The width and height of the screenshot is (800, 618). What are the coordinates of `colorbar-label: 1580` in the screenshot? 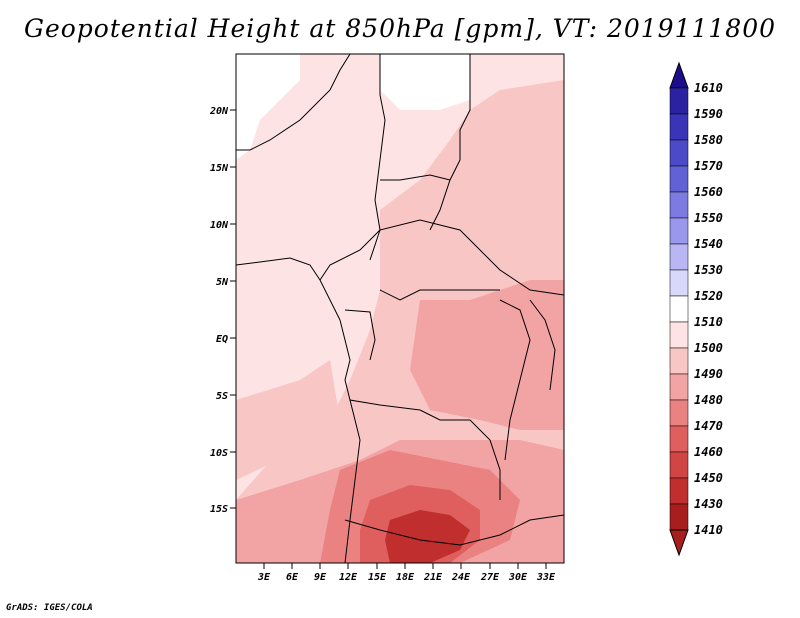 It's located at (708, 140).